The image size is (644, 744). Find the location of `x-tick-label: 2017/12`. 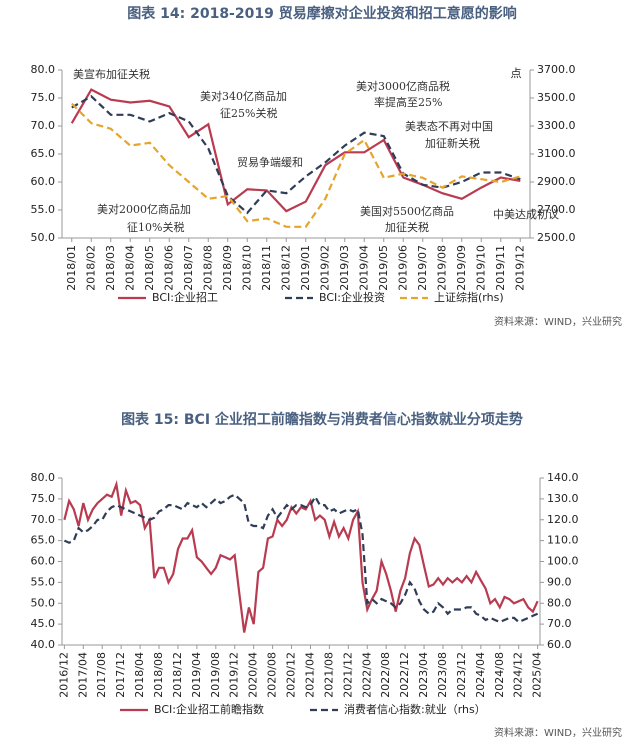

x-tick-label: 2017/12 is located at coordinates (120, 675).